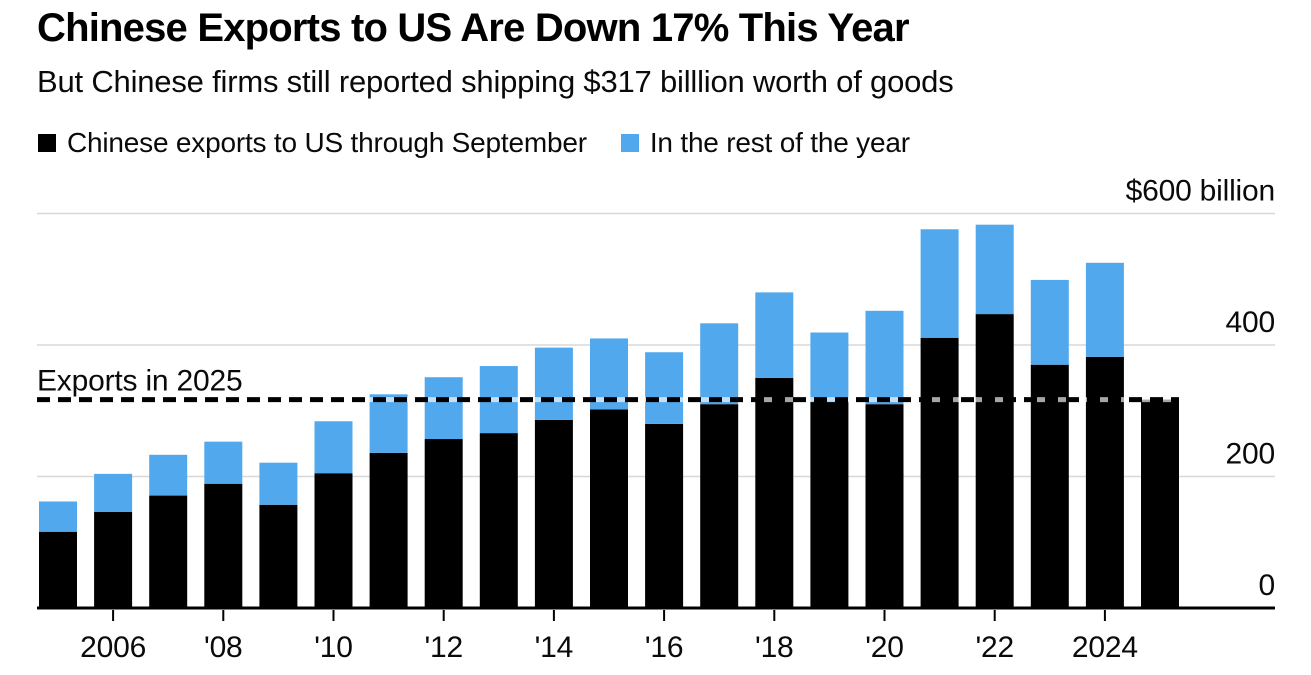 The height and width of the screenshot is (675, 1311). What do you see at coordinates (113, 647) in the screenshot?
I see `x-axis-label-2006: 2006` at bounding box center [113, 647].